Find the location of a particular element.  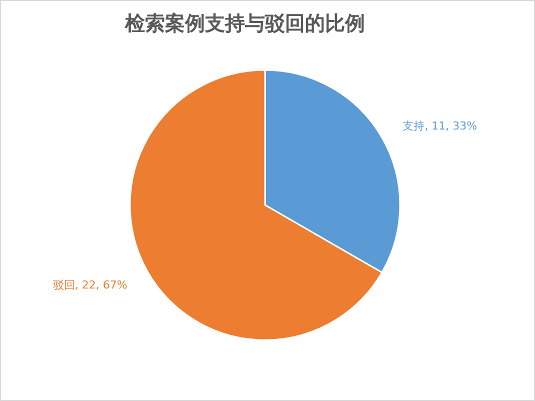

chart-title: 检索案例支持与驳回的比例 is located at coordinates (244, 23).